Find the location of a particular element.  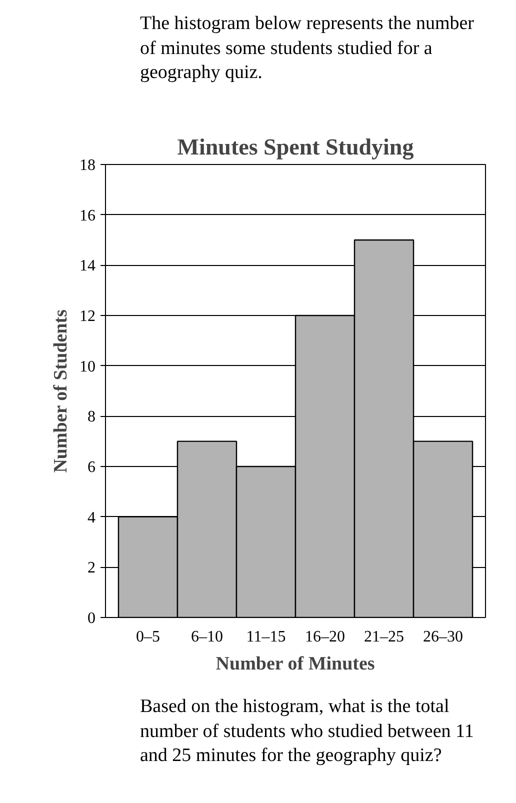

x-tick-label: 6–10 is located at coordinates (206, 637).